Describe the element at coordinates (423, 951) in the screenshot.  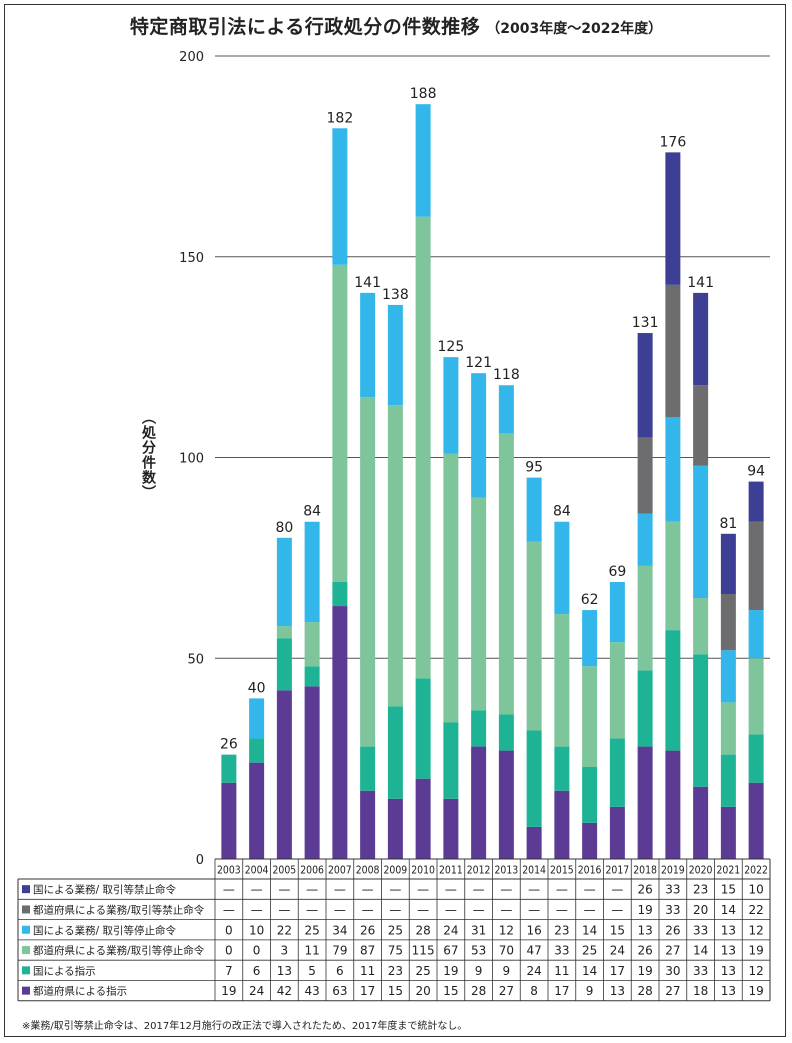
I see `table-cell-pref_suspend: 115` at that location.